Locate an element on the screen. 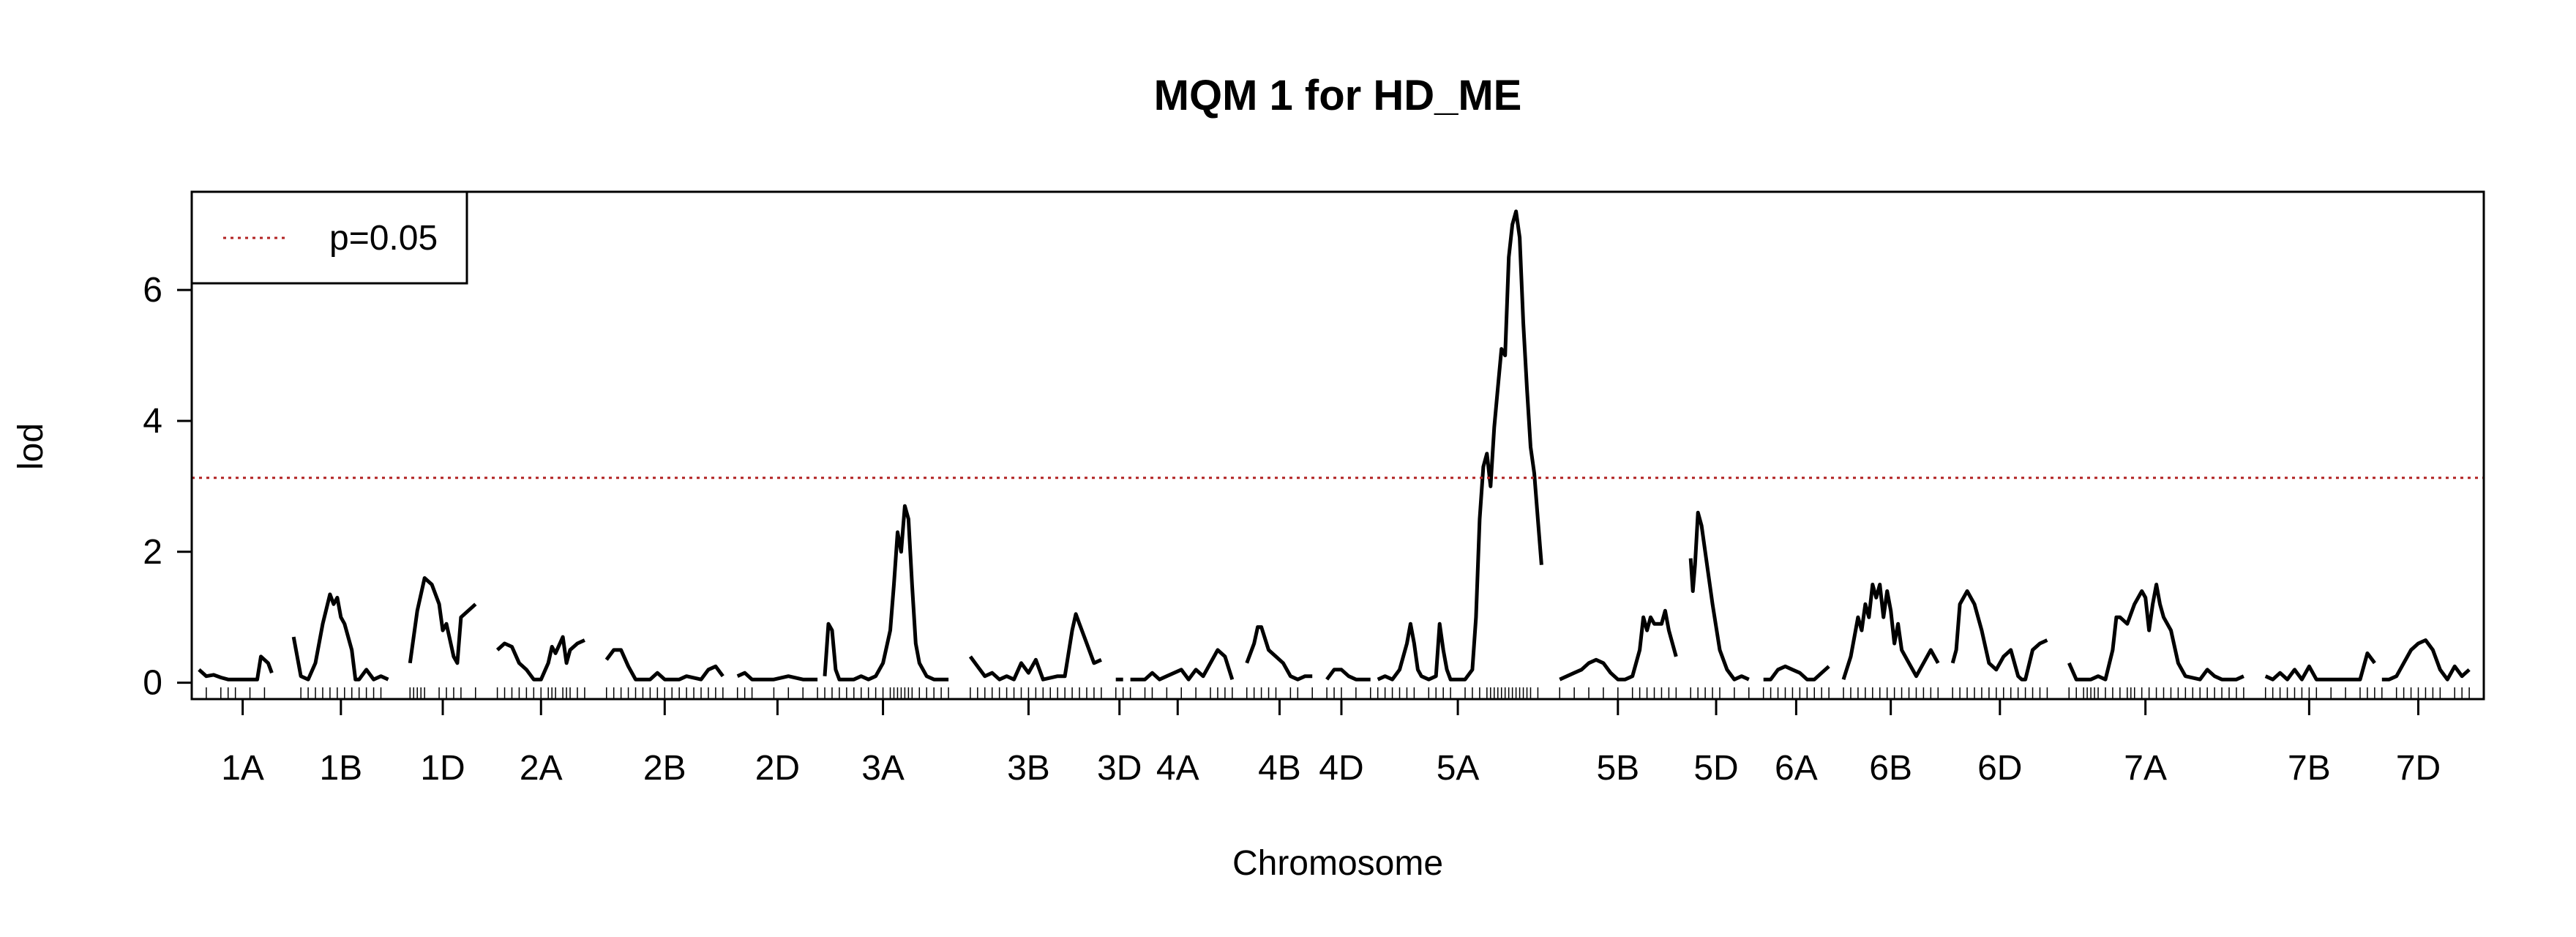 Image resolution: width=2576 pixels, height=937 pixels. lod-curve-7b is located at coordinates (2320, 666).